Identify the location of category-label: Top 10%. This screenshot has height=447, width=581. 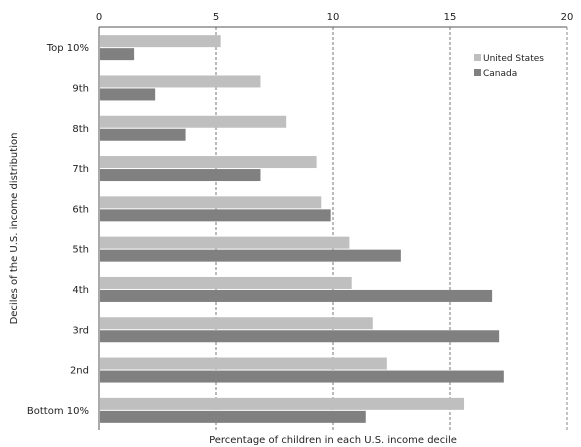
(67, 48).